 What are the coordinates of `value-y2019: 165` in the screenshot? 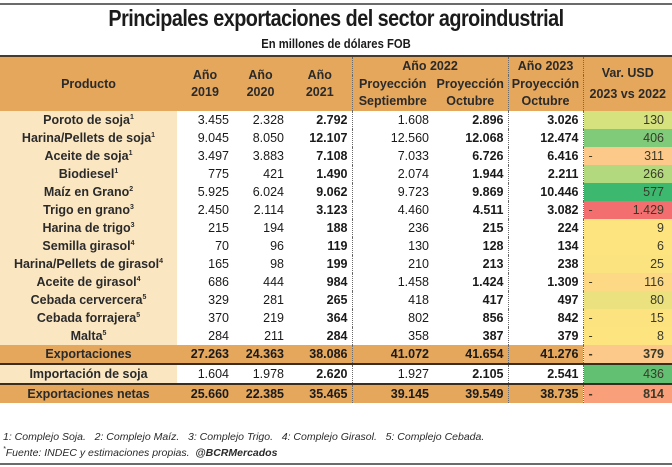 It's located at (218, 264).